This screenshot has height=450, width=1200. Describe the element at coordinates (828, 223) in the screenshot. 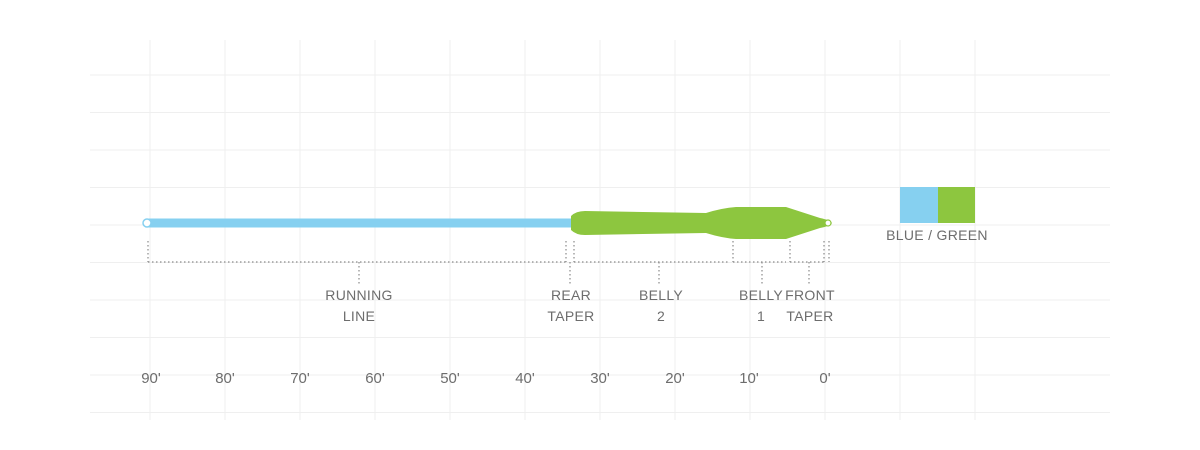

I see `head-front-loop` at that location.